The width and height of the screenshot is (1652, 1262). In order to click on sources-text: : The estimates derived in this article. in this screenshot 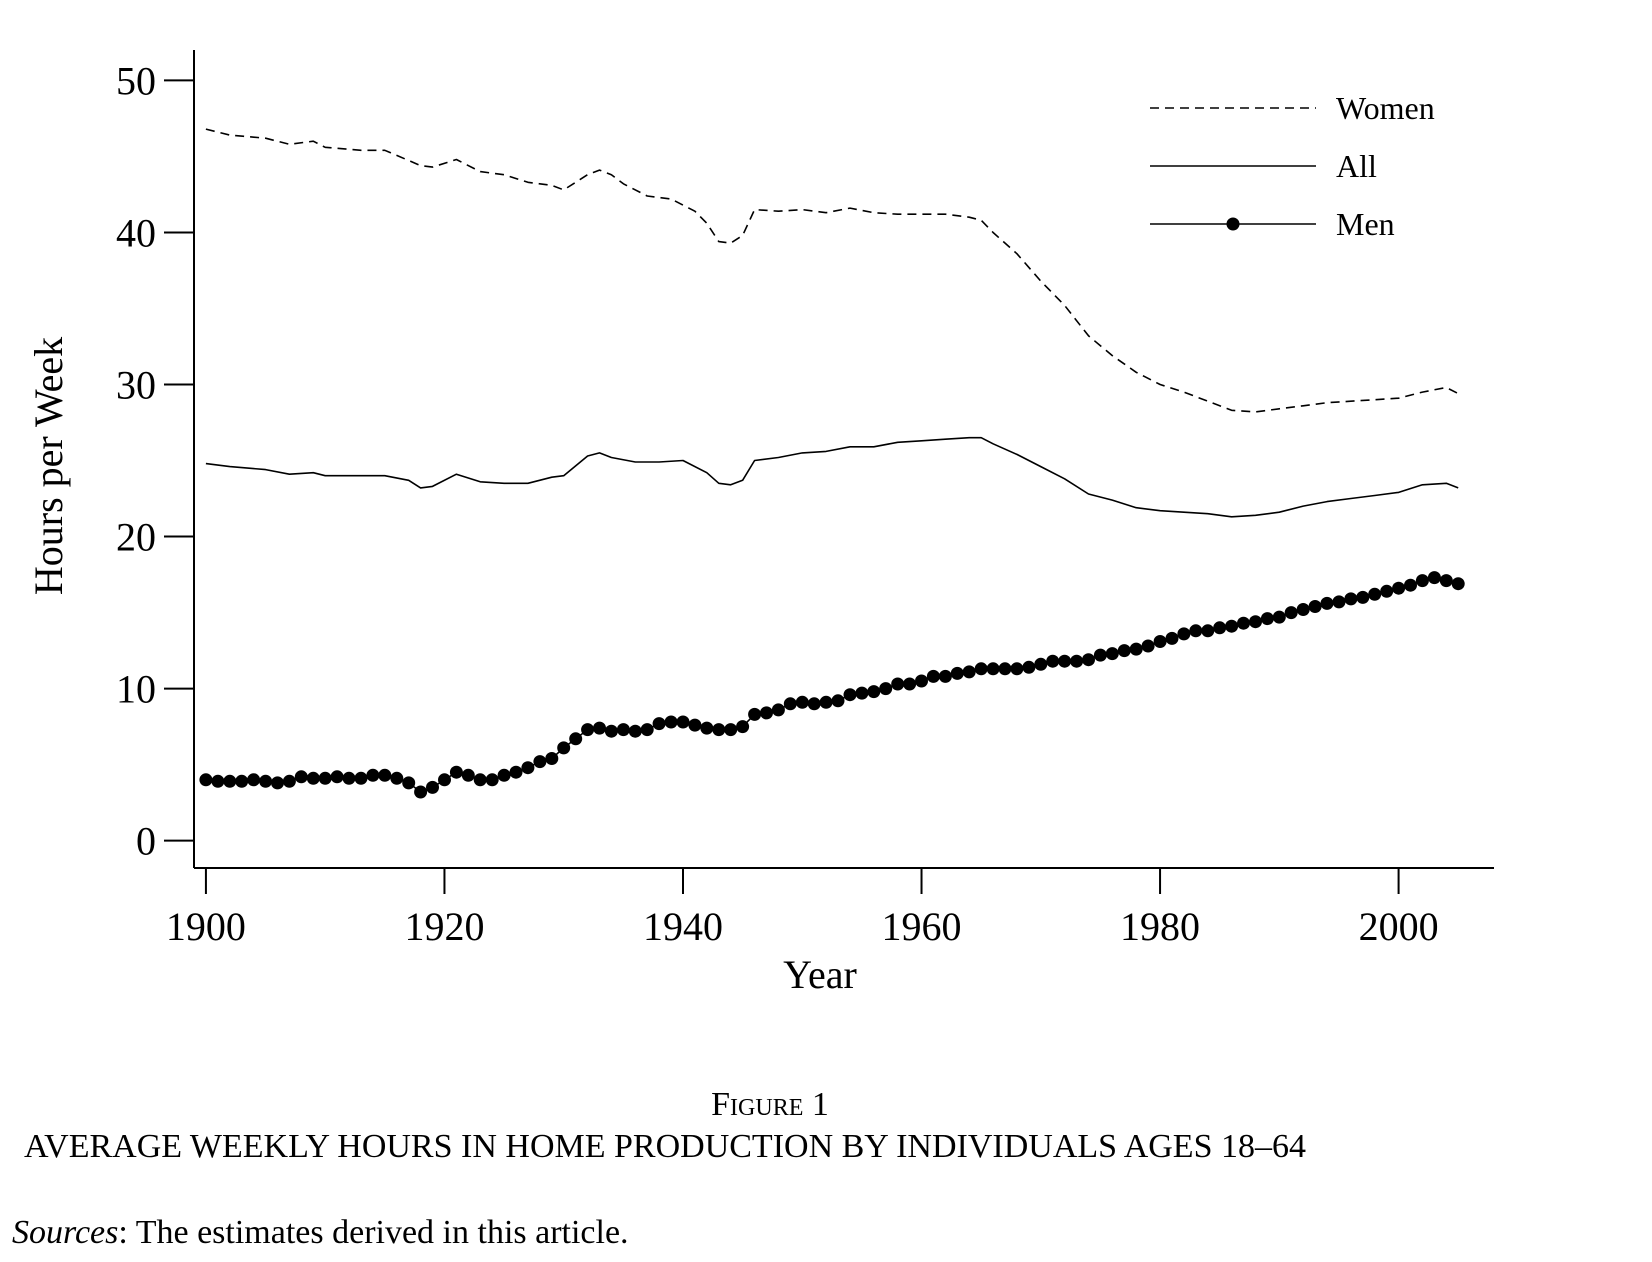, I will do `click(373, 1232)`.